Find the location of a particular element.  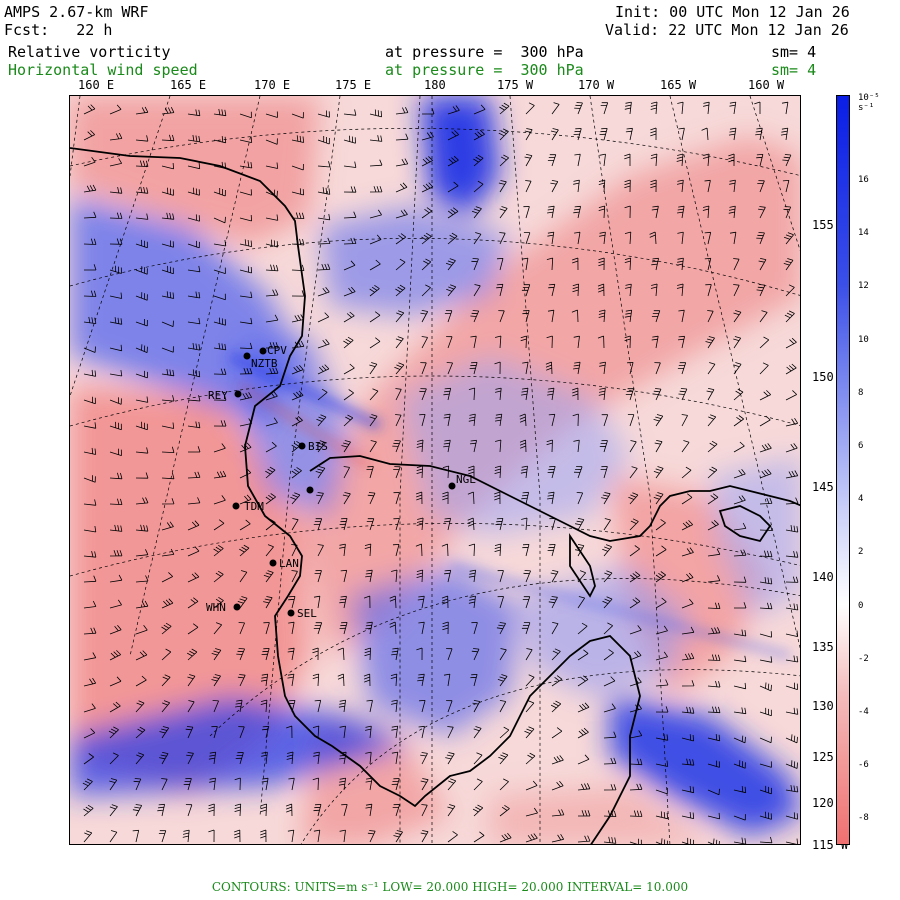

colorbar-tick-label: -4 is located at coordinates (863, 712).